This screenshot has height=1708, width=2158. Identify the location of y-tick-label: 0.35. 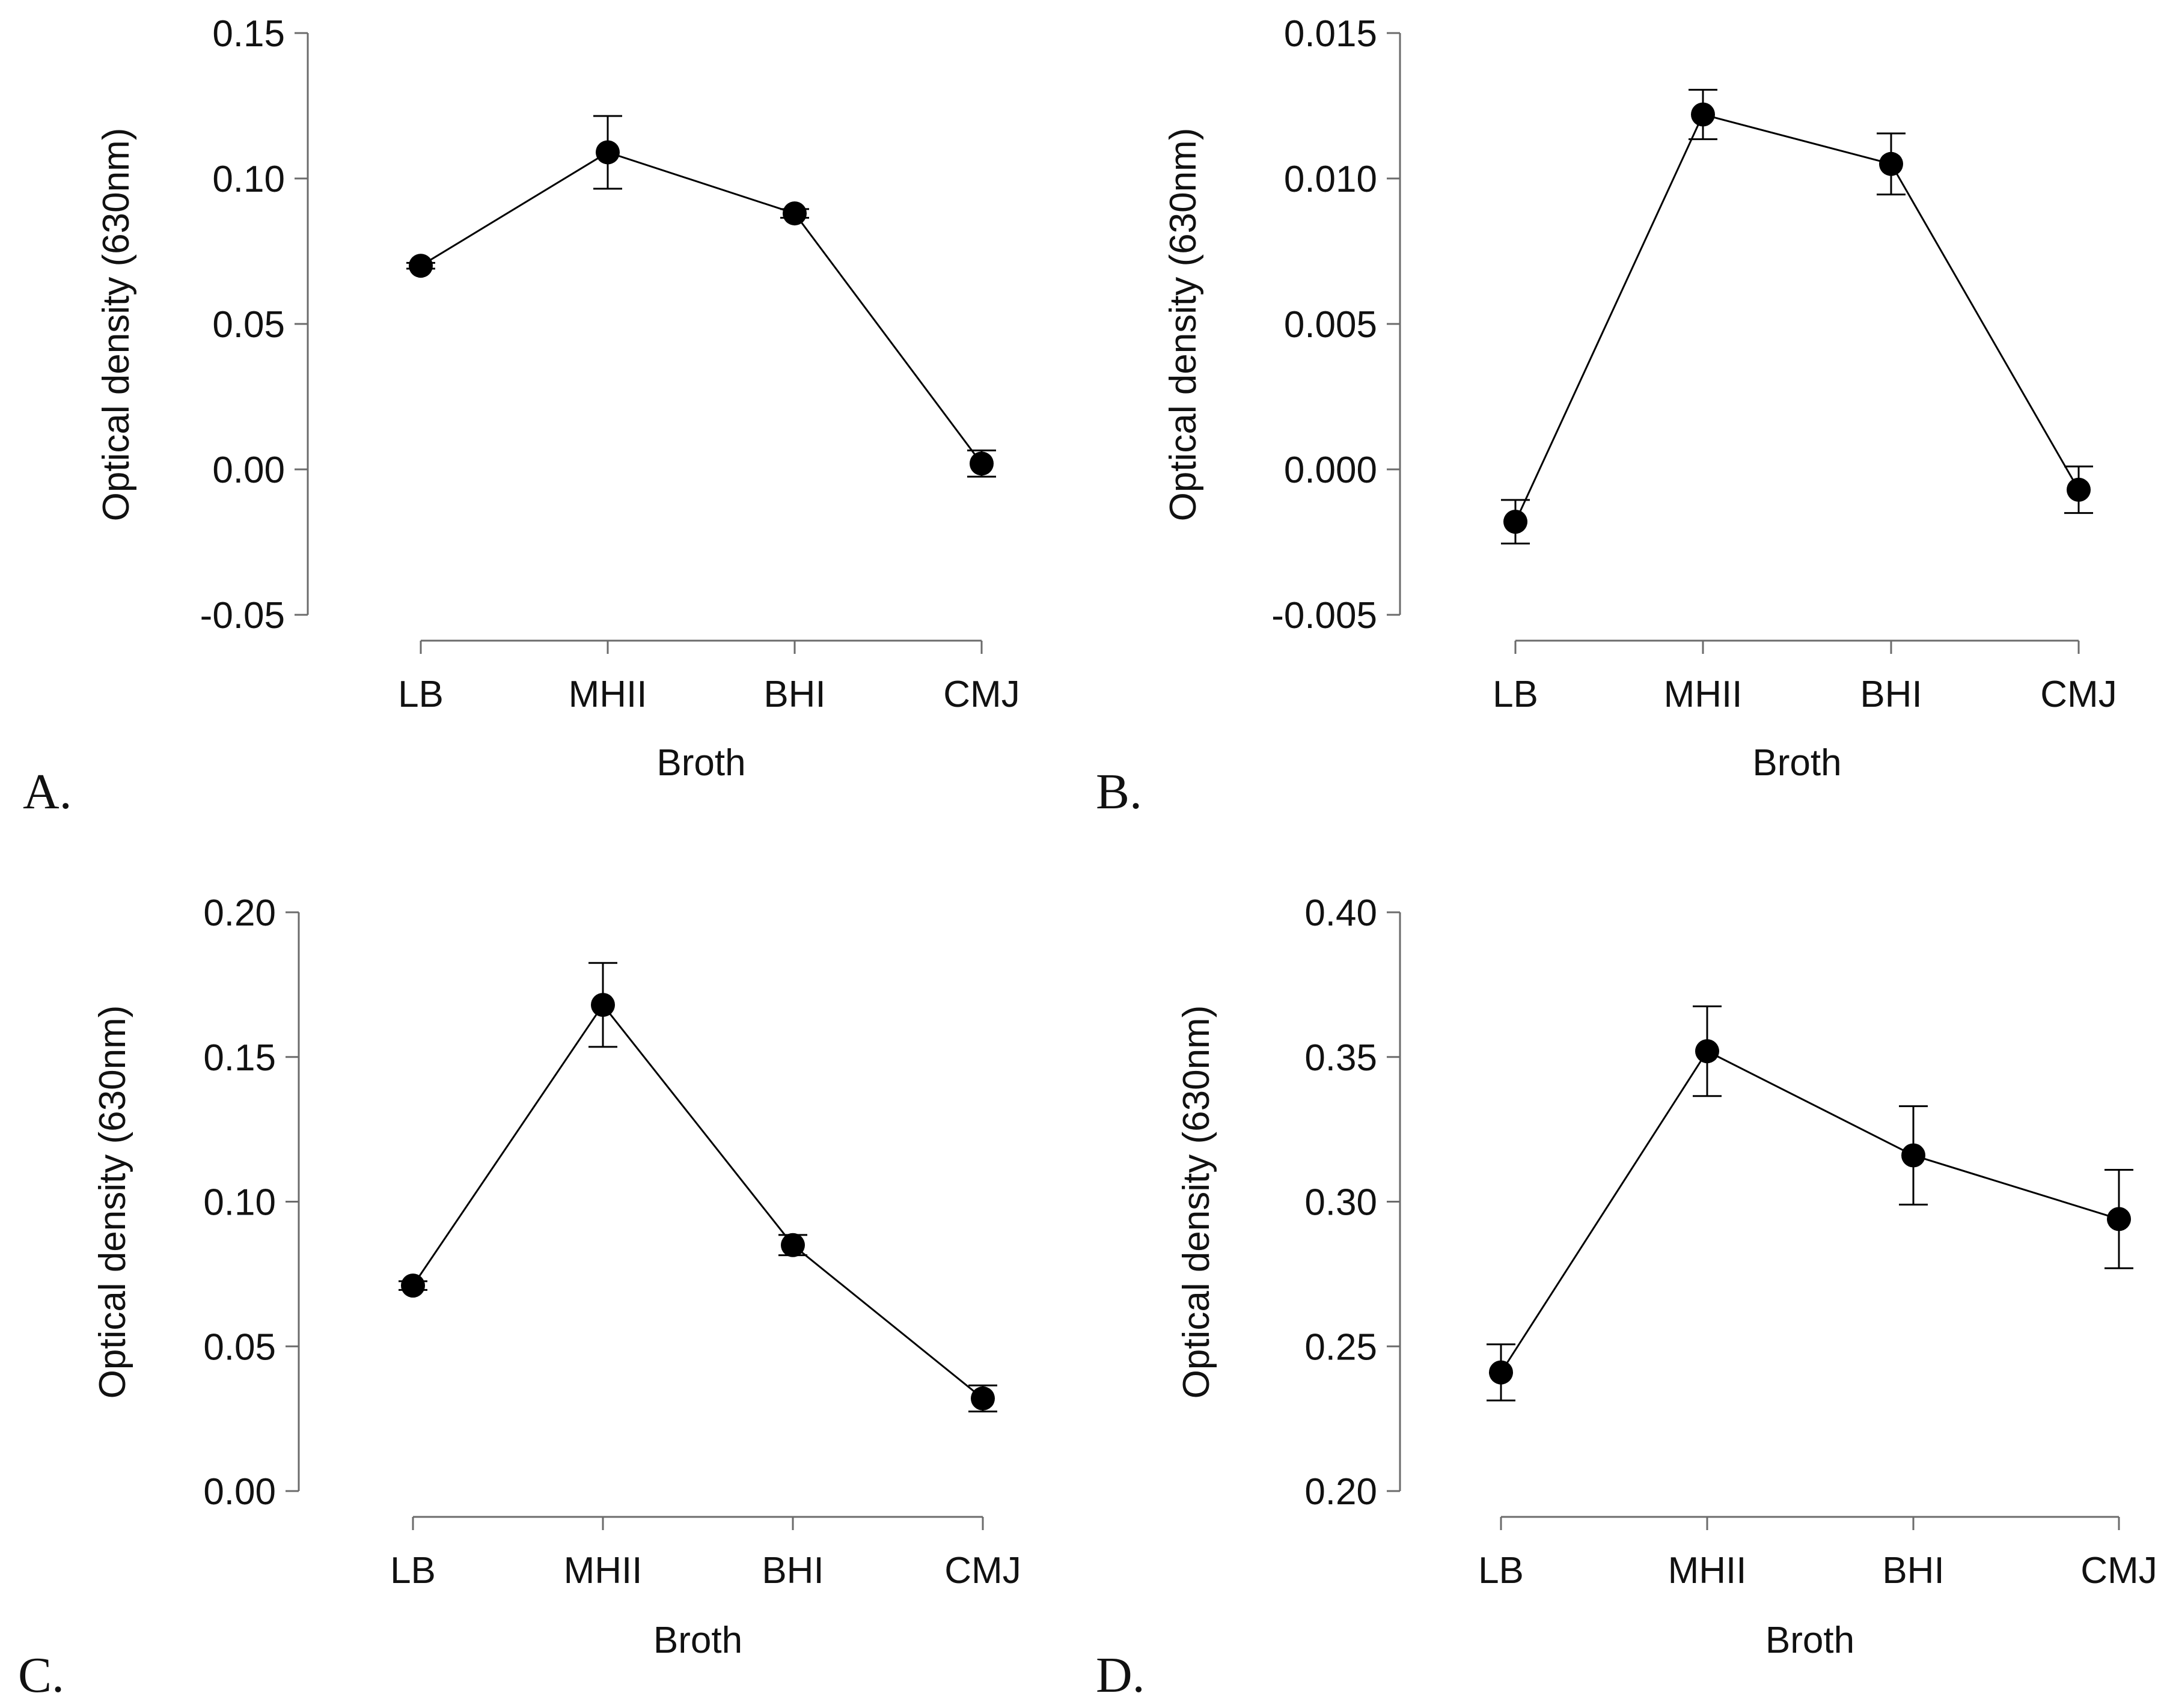
(1340, 1058).